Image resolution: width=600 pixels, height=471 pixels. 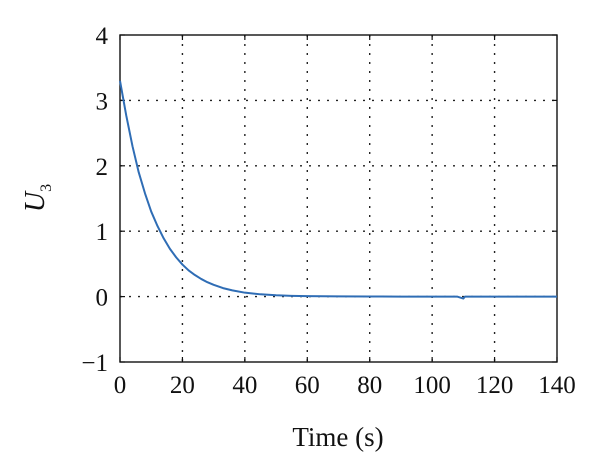 I want to click on y-tick-label: 4, so click(x=102, y=36).